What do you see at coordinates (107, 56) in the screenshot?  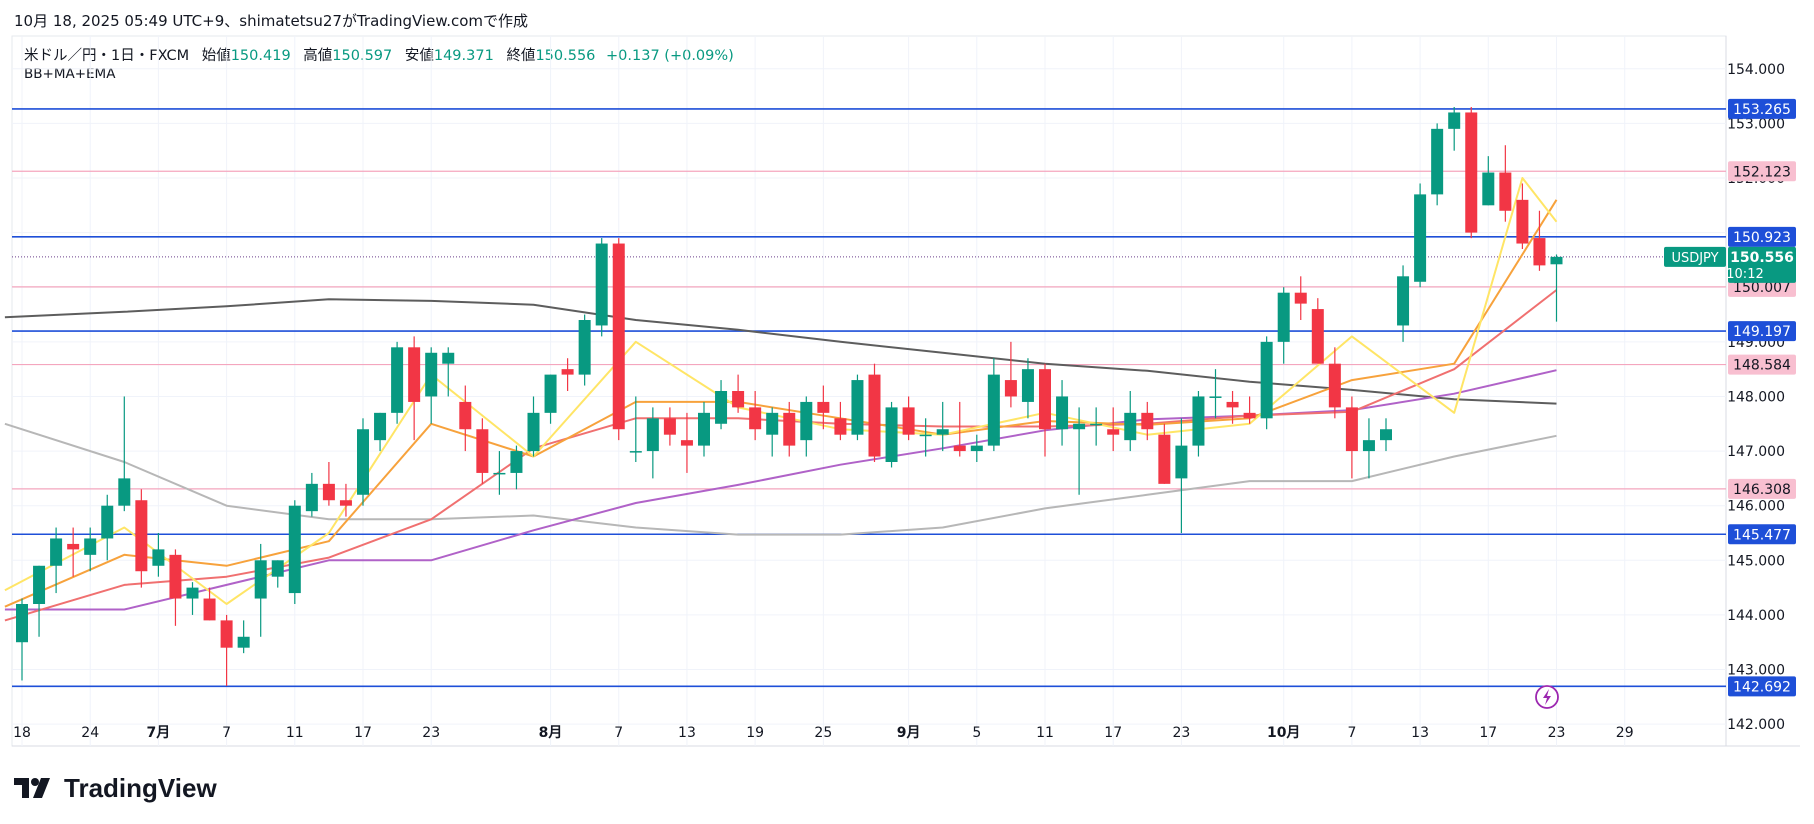 I see `symbol-name: 米ドル／円・1日・FXCM` at bounding box center [107, 56].